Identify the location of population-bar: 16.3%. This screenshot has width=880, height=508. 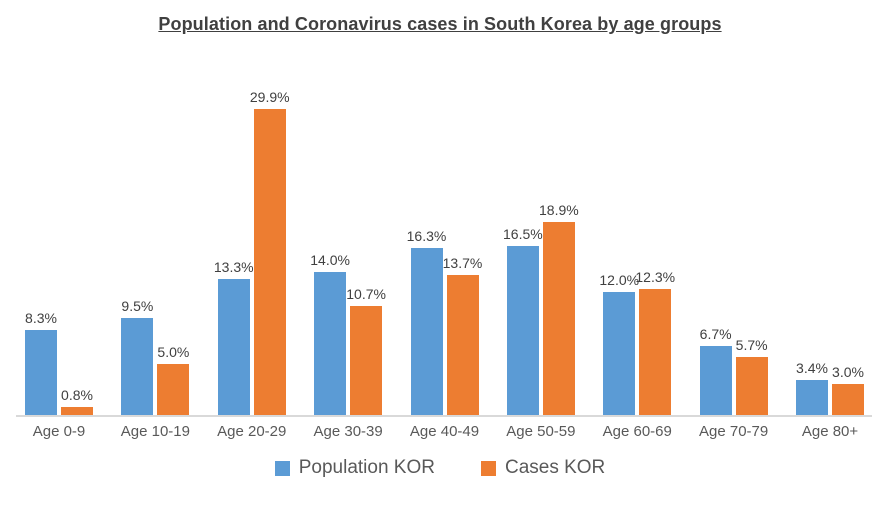
(426, 321).